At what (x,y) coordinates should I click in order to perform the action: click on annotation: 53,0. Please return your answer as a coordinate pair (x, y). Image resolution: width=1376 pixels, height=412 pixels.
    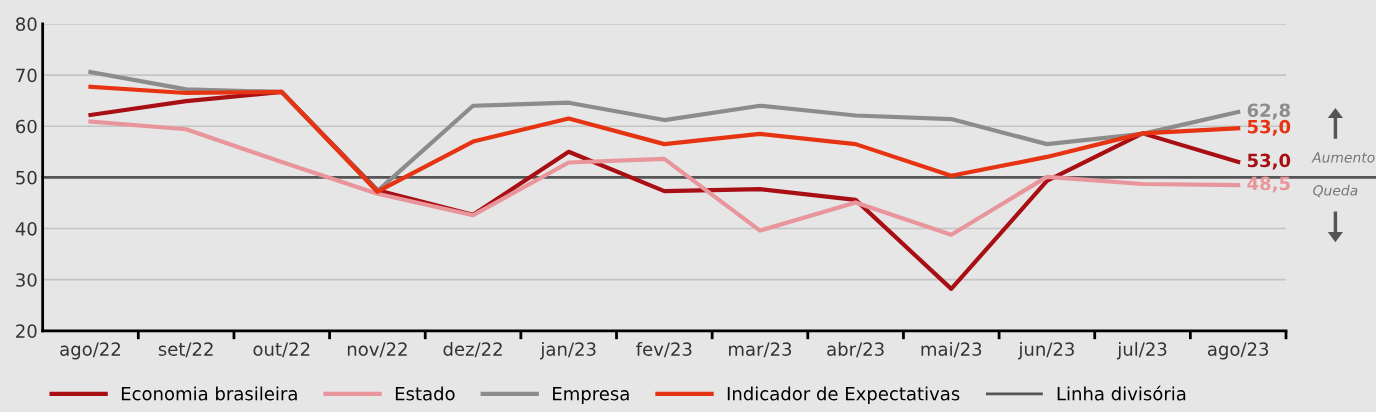
    Looking at the image, I should click on (1269, 127).